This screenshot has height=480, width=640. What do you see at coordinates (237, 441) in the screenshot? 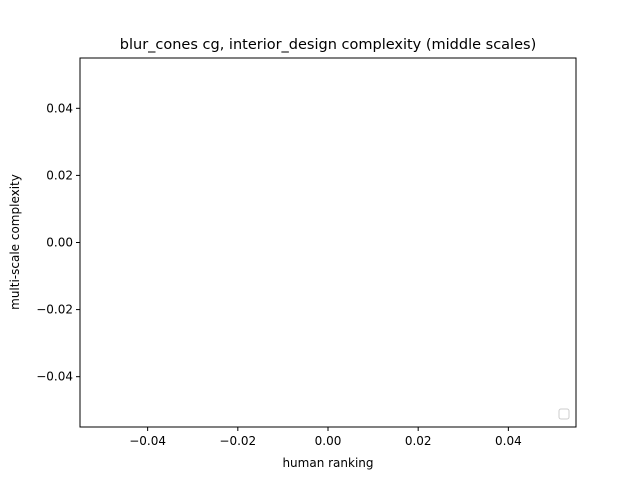
I see `x-tick-label: −0.02` at bounding box center [237, 441].